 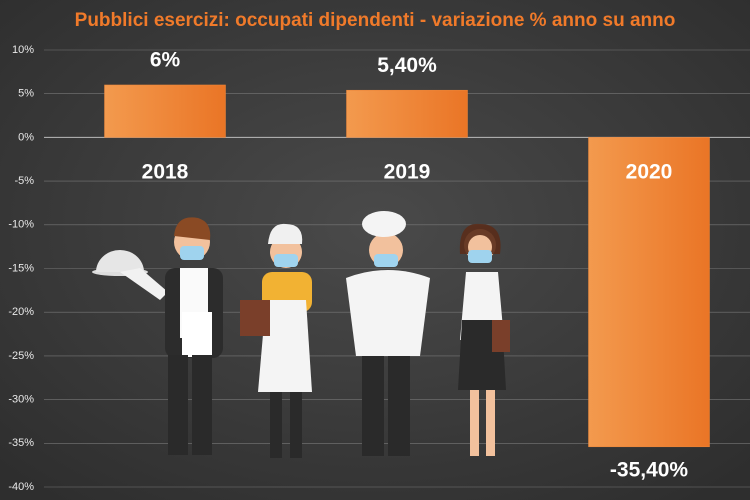 I want to click on category-label: 2020, so click(x=649, y=172).